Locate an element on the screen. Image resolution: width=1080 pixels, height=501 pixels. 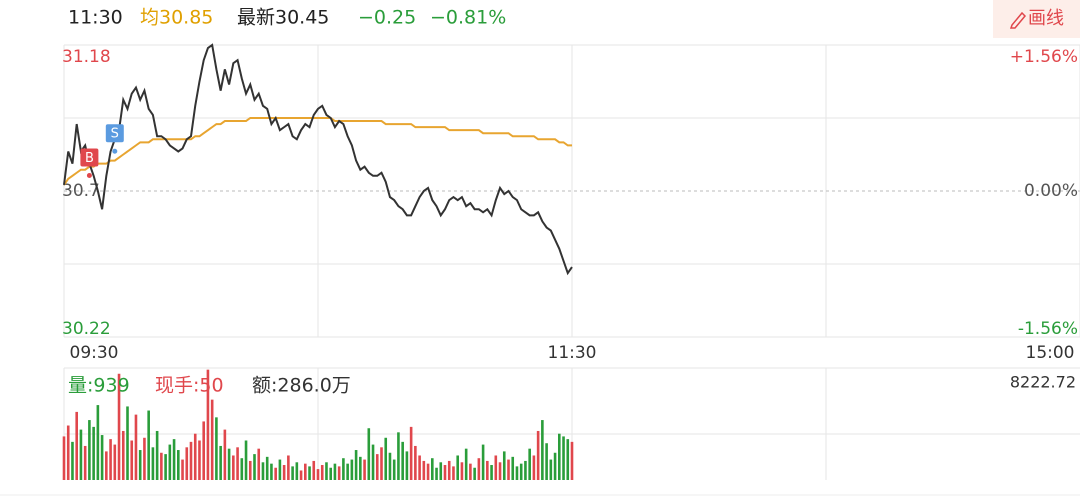
avg-price: 均30.85 is located at coordinates (176, 18).